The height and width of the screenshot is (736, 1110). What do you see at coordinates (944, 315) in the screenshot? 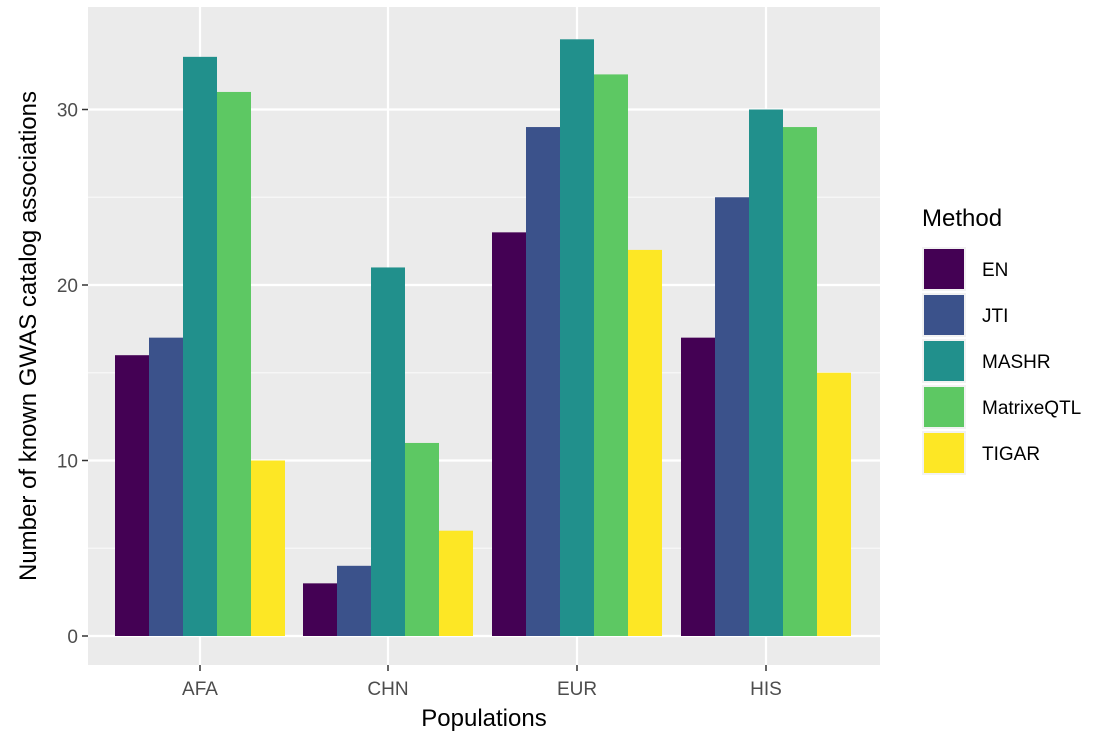
I see `legend-swatch-jti` at bounding box center [944, 315].